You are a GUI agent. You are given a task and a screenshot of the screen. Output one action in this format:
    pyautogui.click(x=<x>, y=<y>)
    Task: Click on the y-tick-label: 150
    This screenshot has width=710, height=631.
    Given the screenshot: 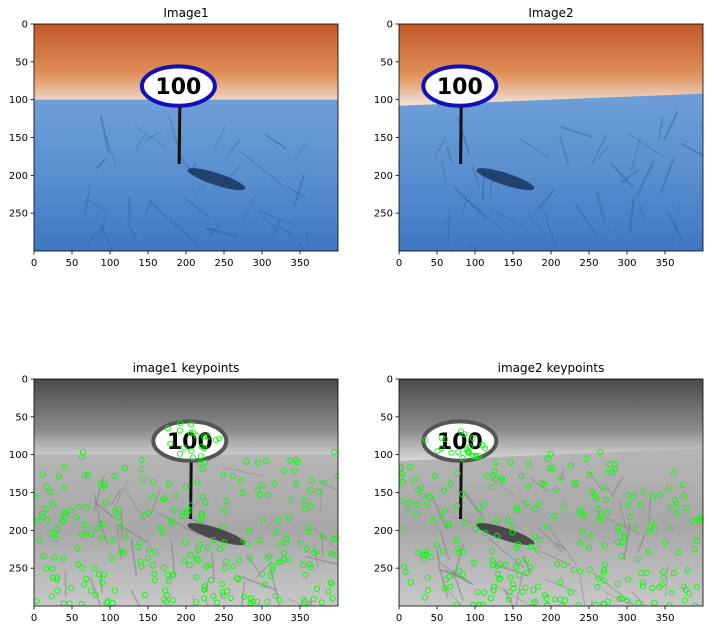 What is the action you would take?
    pyautogui.click(x=383, y=138)
    